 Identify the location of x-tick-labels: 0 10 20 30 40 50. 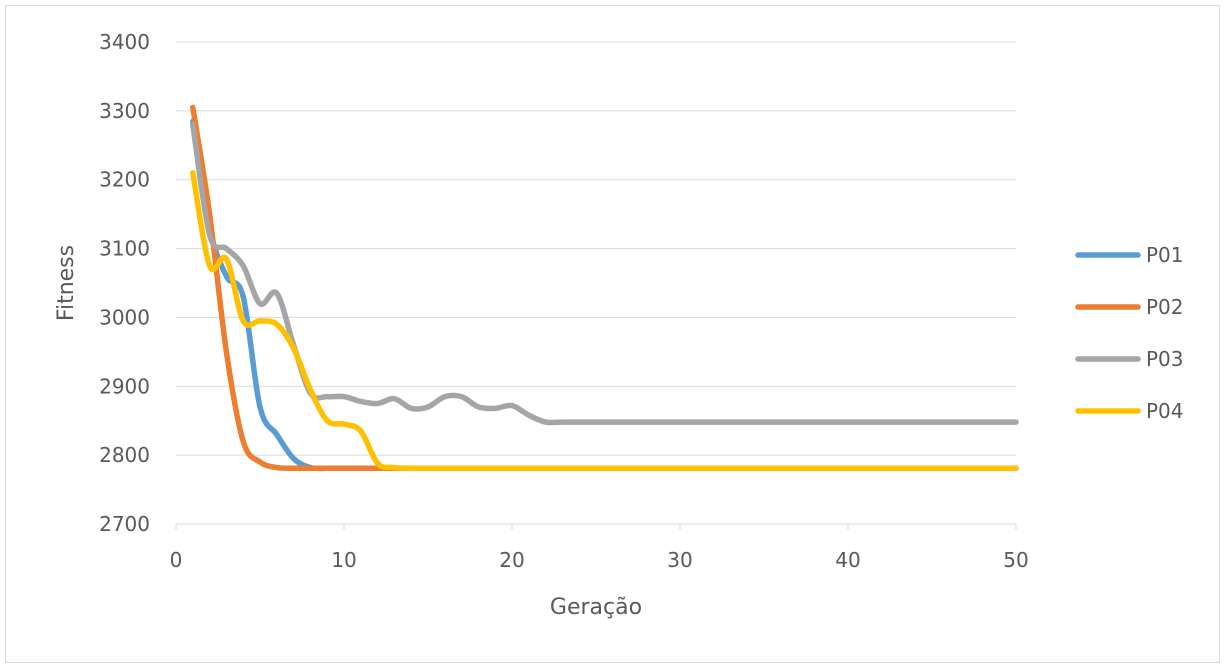
(599, 560).